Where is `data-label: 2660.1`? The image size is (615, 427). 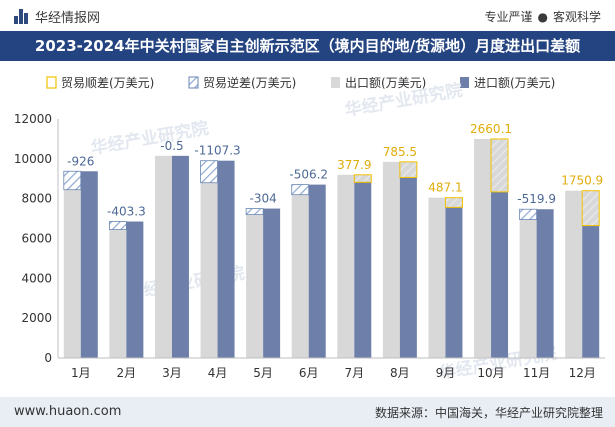 data-label: 2660.1 is located at coordinates (491, 129).